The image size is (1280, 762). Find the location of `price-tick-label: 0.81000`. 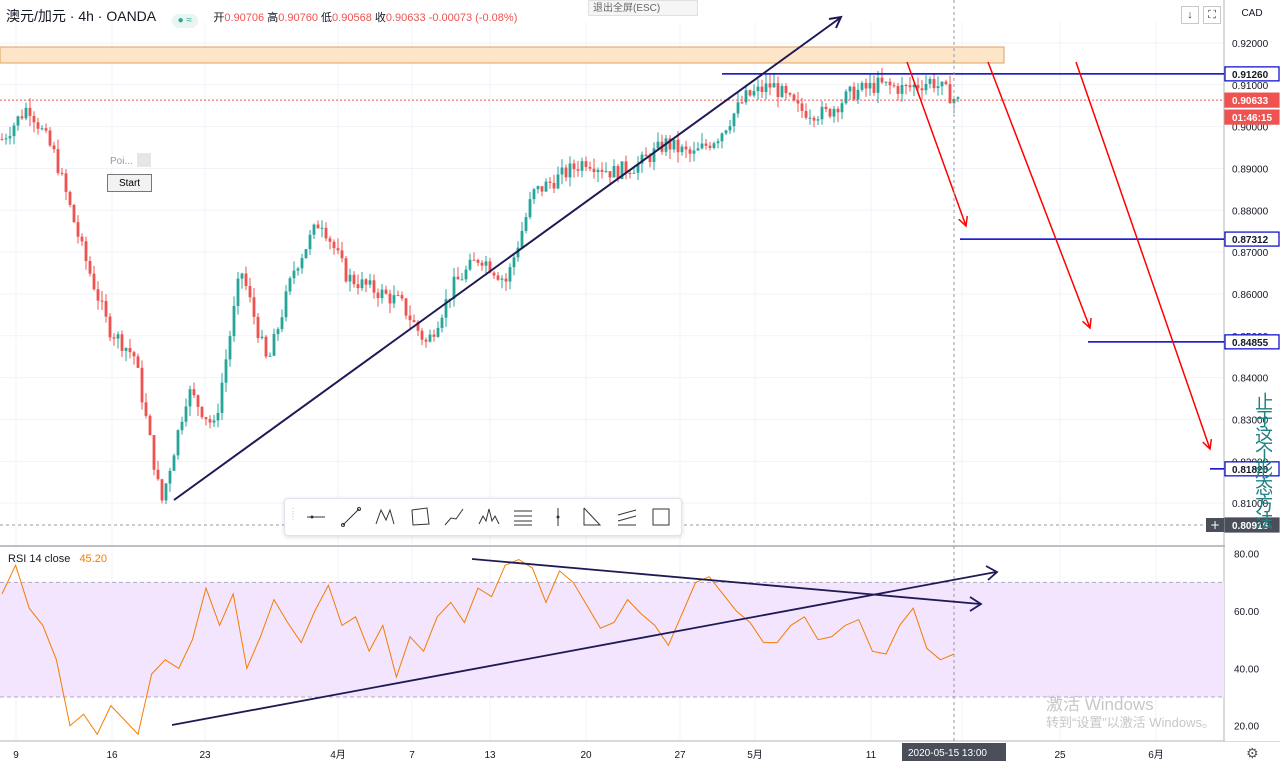

price-tick-label: 0.81000 is located at coordinates (1250, 504).